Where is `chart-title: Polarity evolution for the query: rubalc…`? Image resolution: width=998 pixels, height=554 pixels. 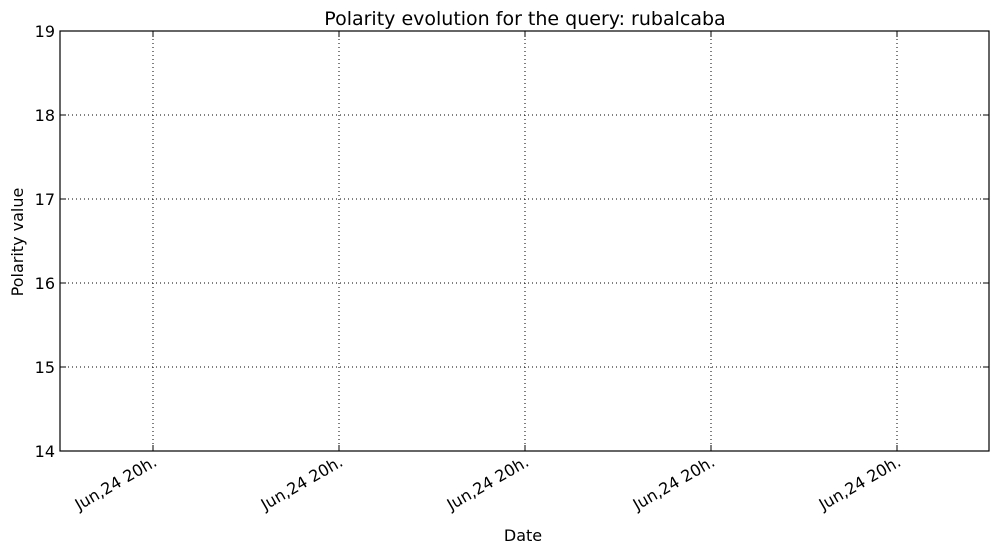 chart-title: Polarity evolution for the query: rubalc… is located at coordinates (524, 19).